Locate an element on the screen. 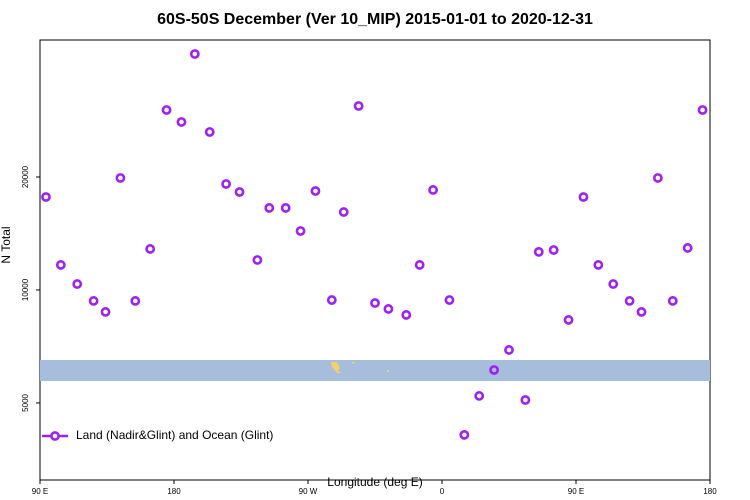  legend-marker is located at coordinates (55, 436).